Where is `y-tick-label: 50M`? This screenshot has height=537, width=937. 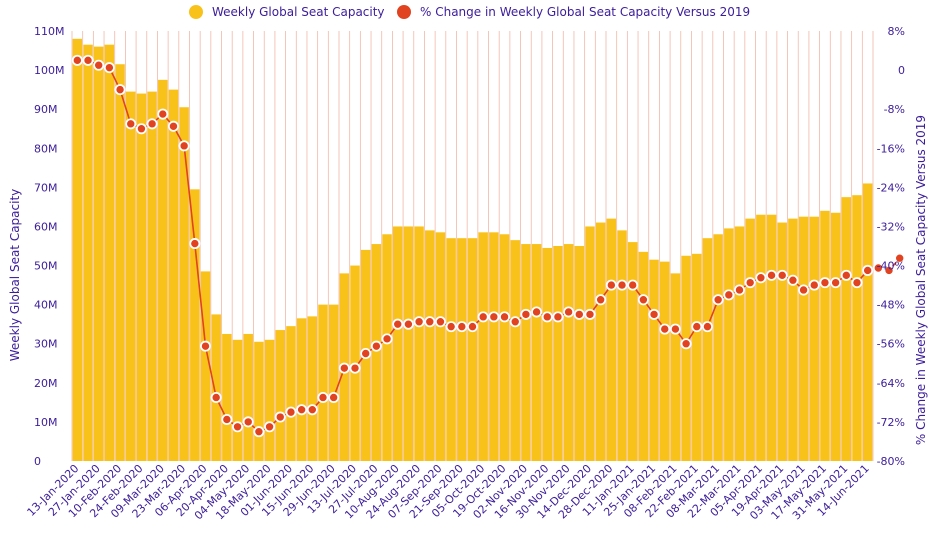
y-tick-label: 50M is located at coordinates (46, 266).